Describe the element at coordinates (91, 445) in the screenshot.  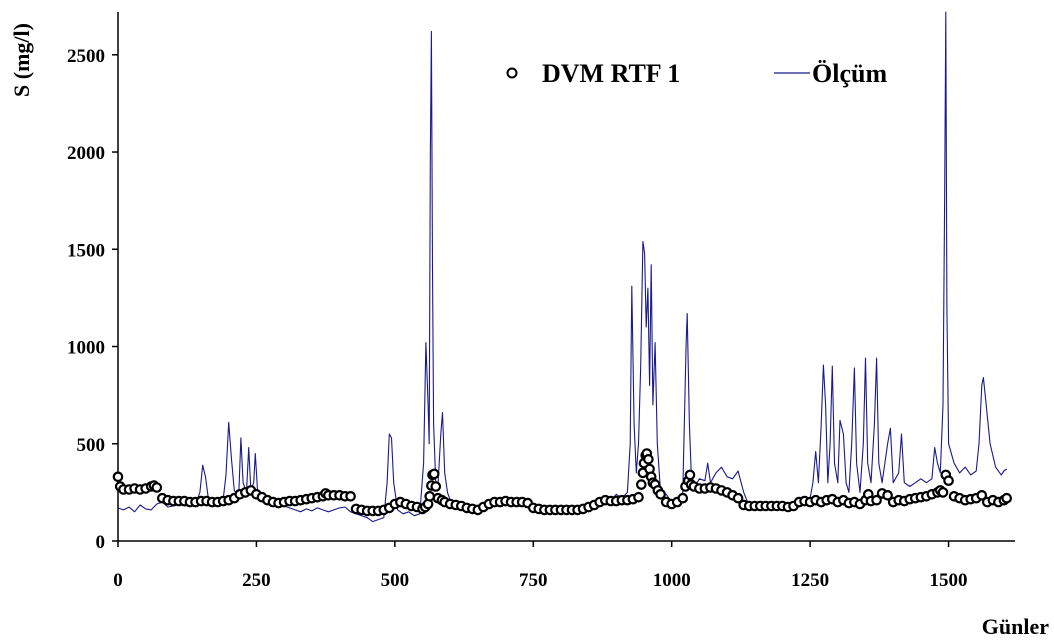
I see `y-tick-label: 500` at that location.